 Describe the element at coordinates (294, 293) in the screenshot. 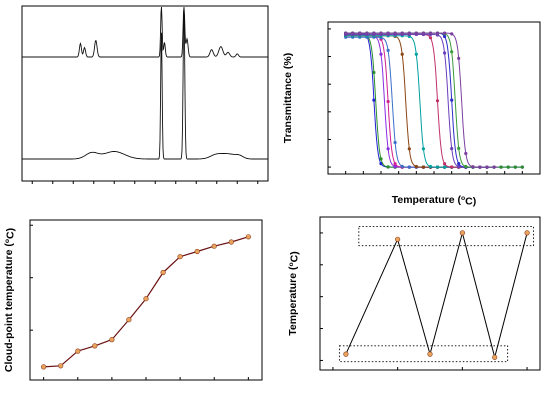

I see `y-axis-title: Temperature (oC)` at that location.